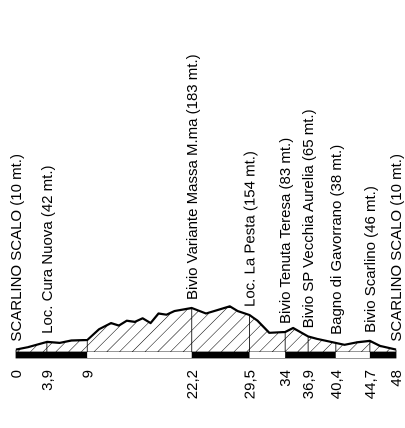  I want to click on km-label: 44,7, so click(370, 384).